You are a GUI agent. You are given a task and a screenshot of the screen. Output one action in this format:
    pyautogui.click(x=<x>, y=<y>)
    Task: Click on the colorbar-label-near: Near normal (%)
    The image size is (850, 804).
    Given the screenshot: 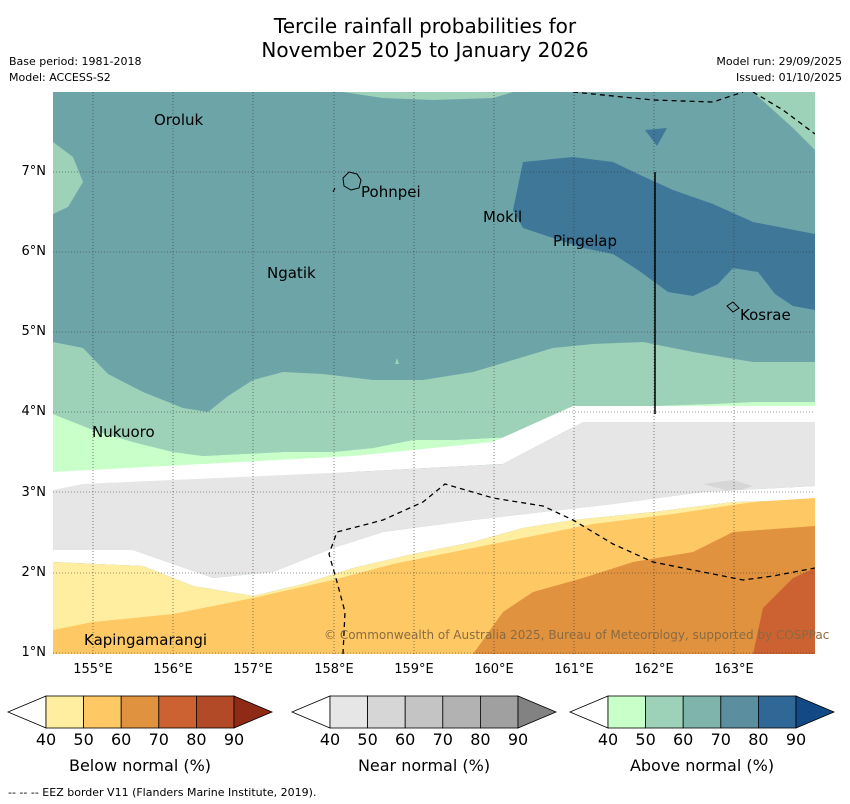 What is the action you would take?
    pyautogui.click(x=424, y=765)
    